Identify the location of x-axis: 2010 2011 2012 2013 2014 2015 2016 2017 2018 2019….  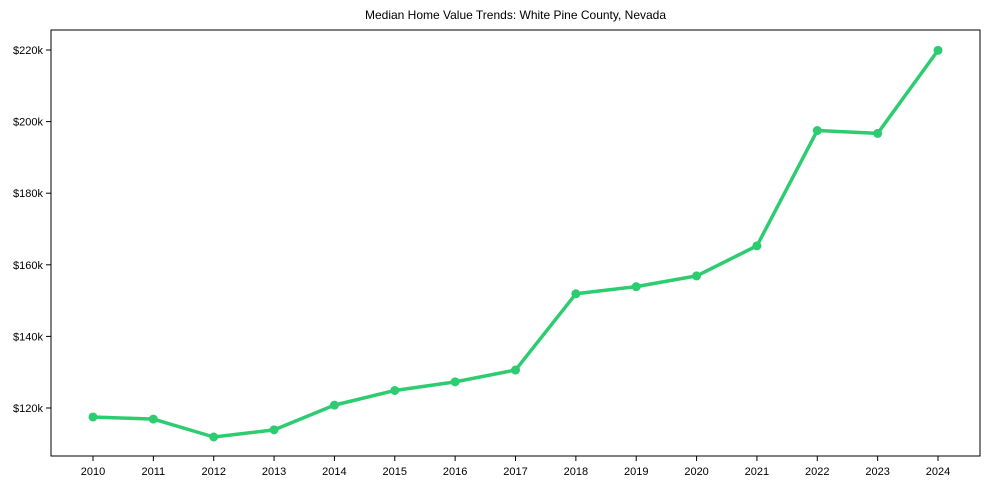
(515, 467).